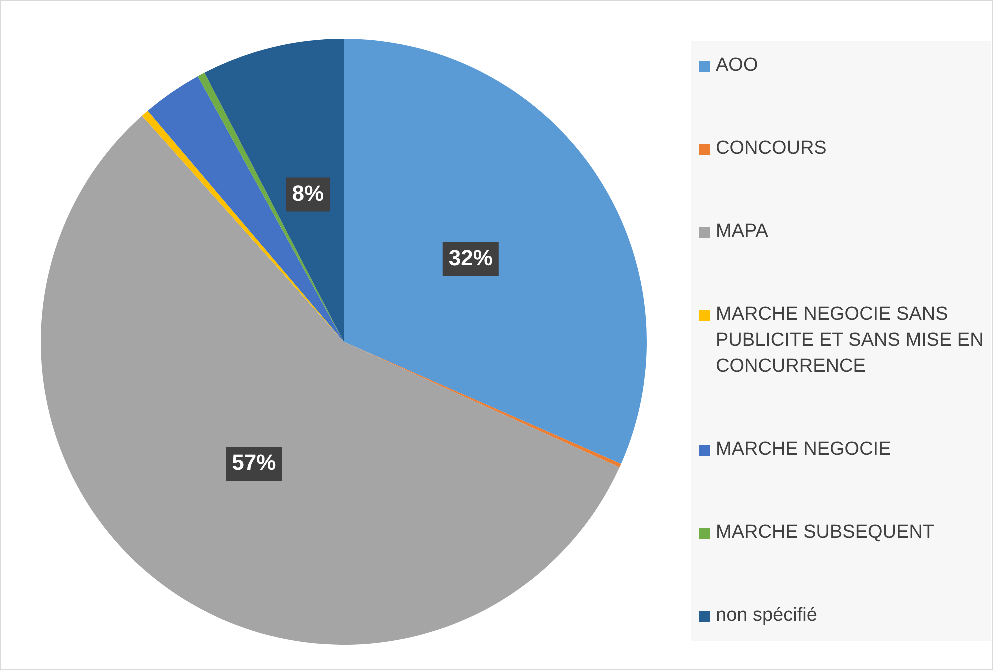 The width and height of the screenshot is (993, 670). What do you see at coordinates (737, 66) in the screenshot?
I see `legend-label: AOO` at bounding box center [737, 66].